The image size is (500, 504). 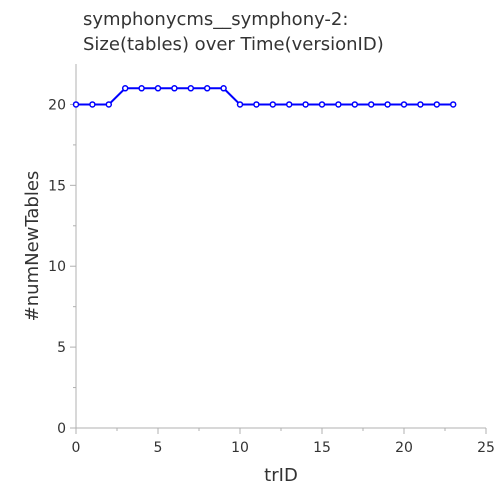 I want to click on x-tick-label: 10, so click(x=240, y=448).